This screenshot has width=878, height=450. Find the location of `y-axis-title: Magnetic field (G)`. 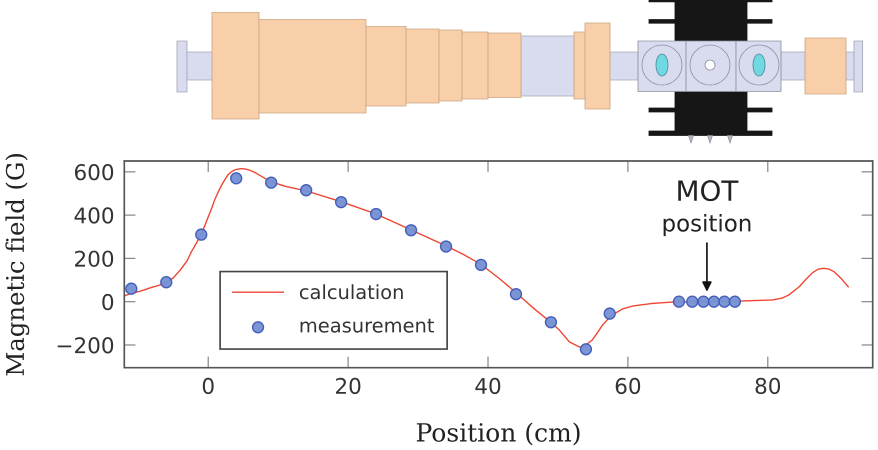

y-axis-title: Magnetic field (G) is located at coordinates (17, 265).